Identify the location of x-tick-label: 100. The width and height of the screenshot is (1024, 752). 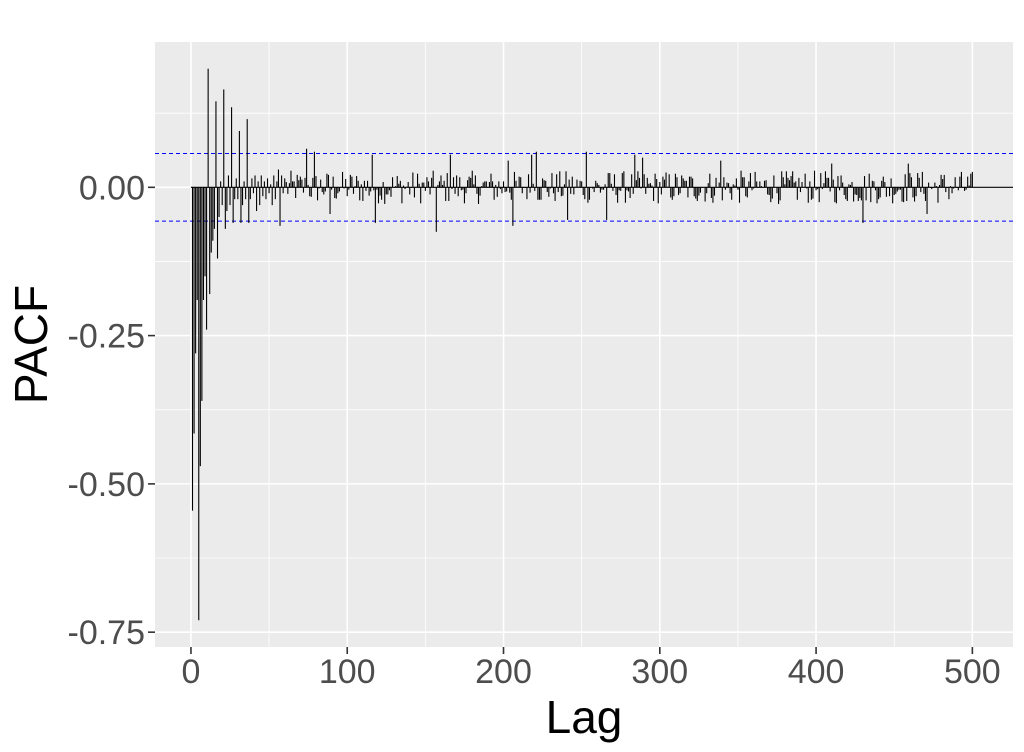
(347, 672).